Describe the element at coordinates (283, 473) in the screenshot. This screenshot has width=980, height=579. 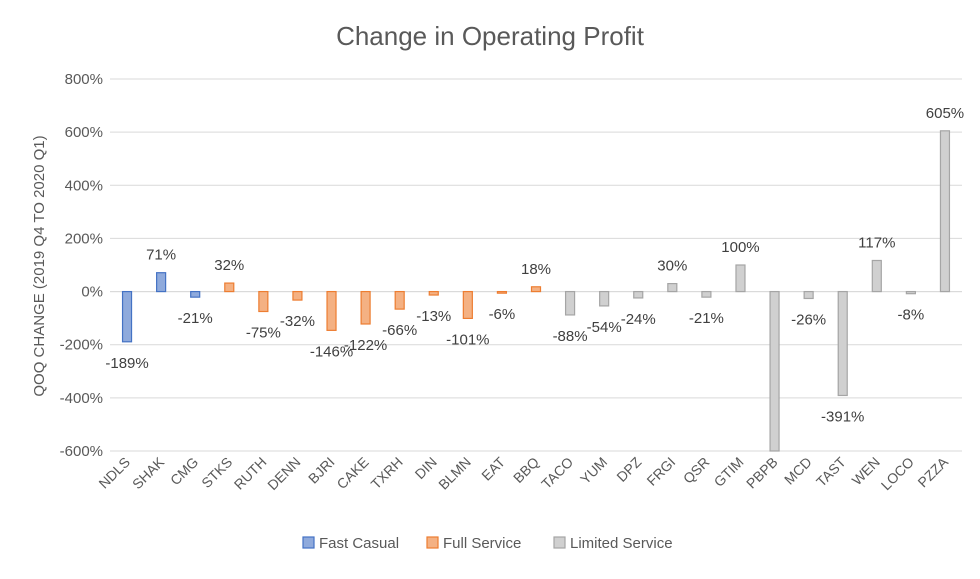
I see `x-tick-label: DENN` at that location.